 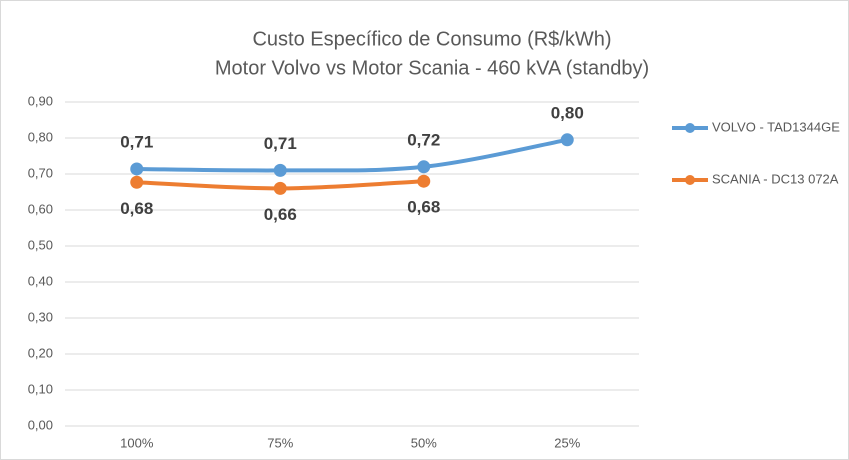 I want to click on y-tick-label: 0,00, so click(x=40, y=424).